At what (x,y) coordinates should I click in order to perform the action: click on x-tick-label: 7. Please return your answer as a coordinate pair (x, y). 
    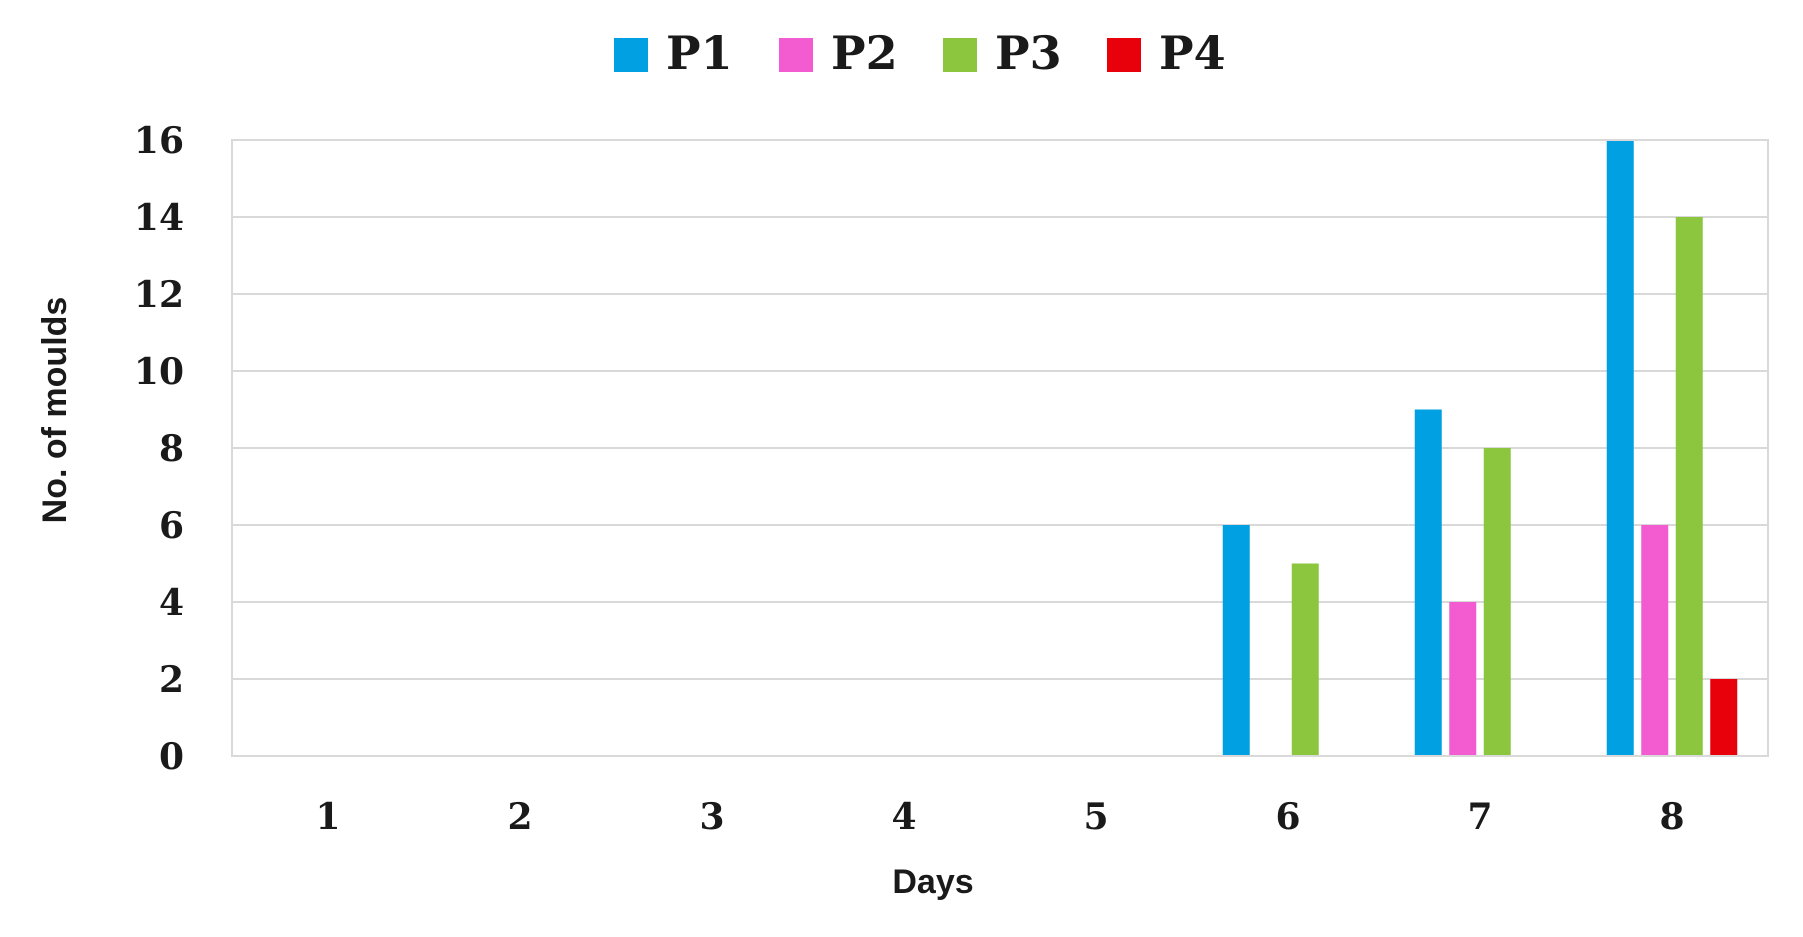
    Looking at the image, I should click on (1479, 817).